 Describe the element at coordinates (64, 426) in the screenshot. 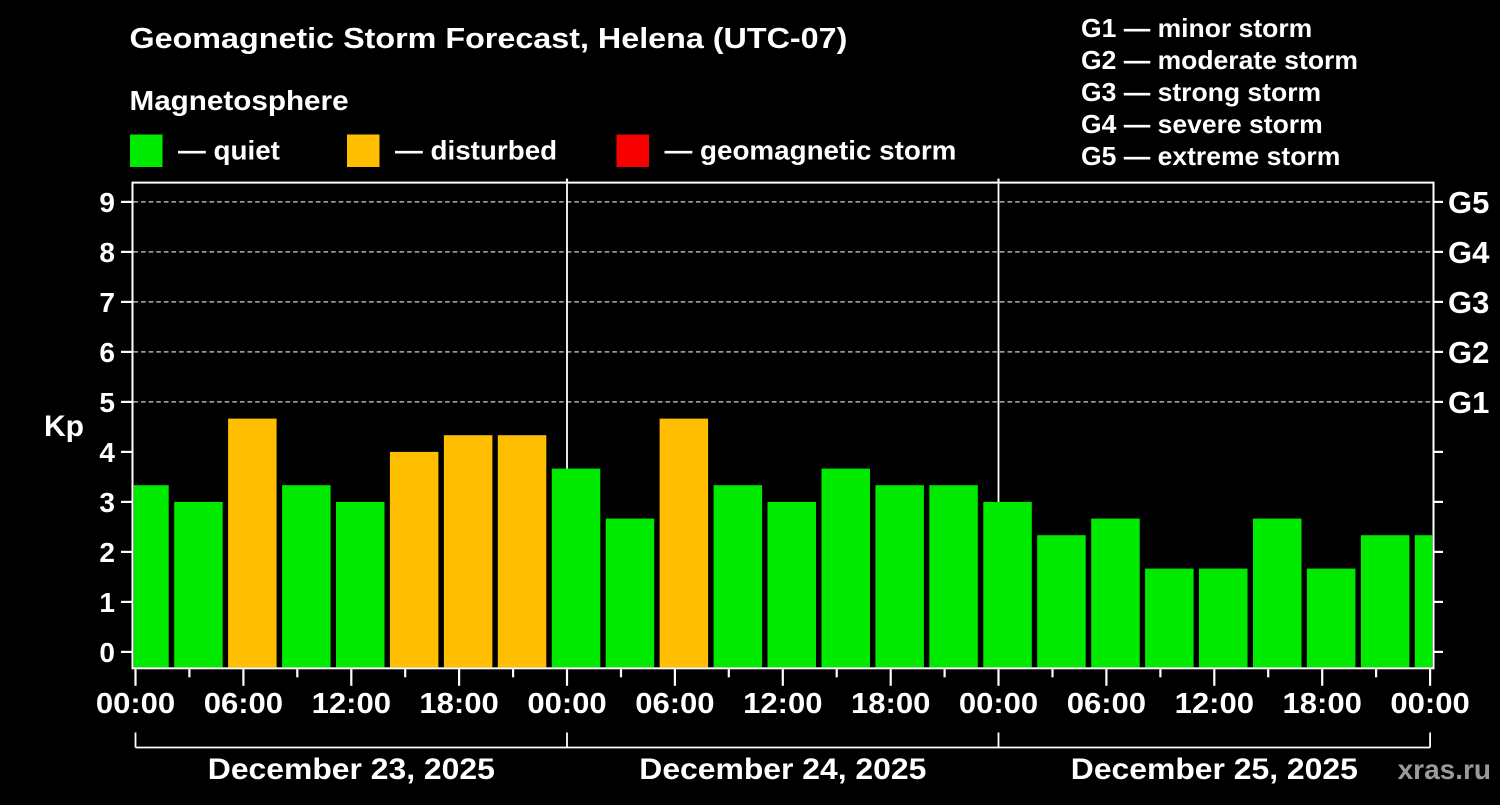

I see `svg-text: Kp` at that location.